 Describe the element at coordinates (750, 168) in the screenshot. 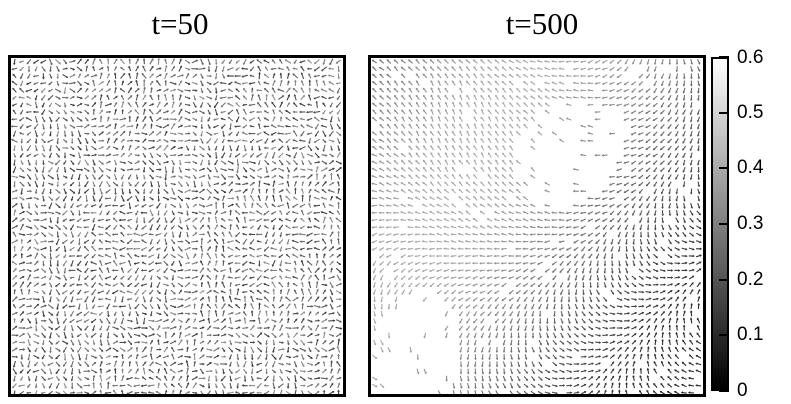

I see `colorbar-tick-label: 0.4` at that location.